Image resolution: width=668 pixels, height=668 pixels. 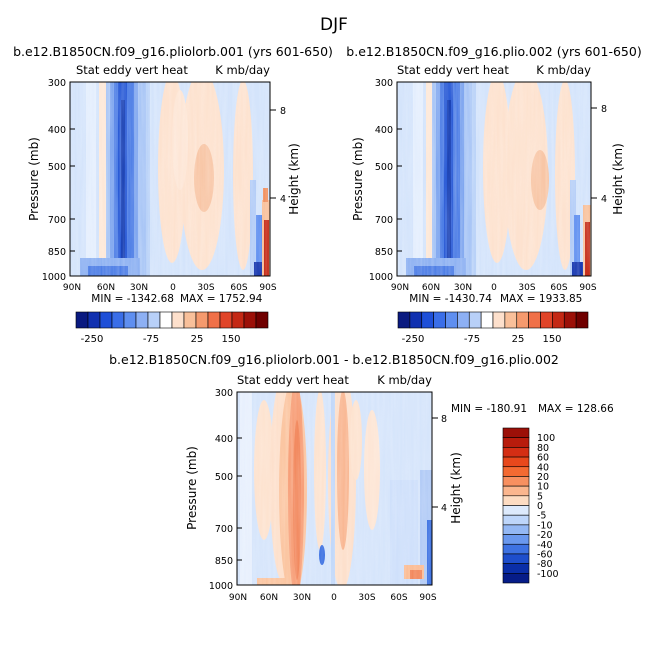 What do you see at coordinates (543, 467) in the screenshot?
I see `colorbar-label: 40` at bounding box center [543, 467].